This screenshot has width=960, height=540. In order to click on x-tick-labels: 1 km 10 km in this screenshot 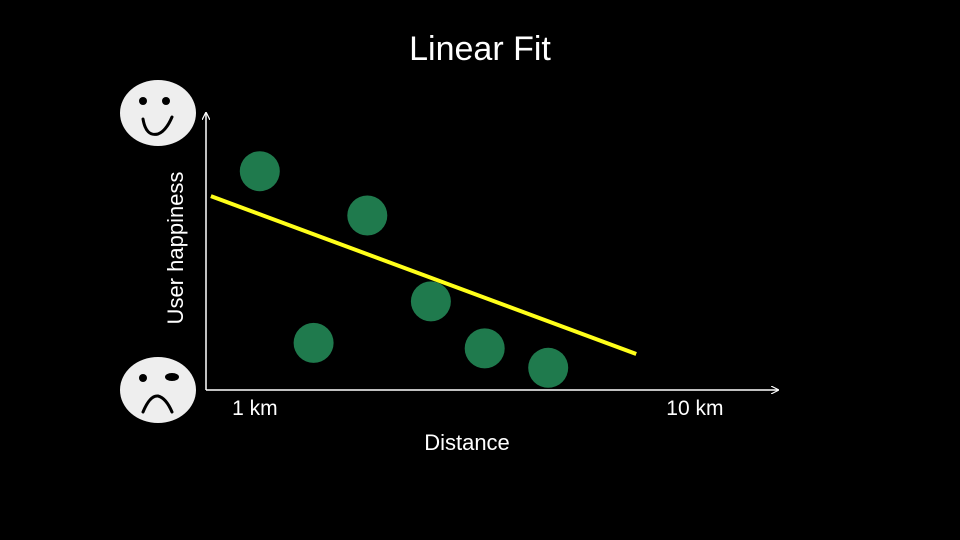, I will do `click(477, 408)`.